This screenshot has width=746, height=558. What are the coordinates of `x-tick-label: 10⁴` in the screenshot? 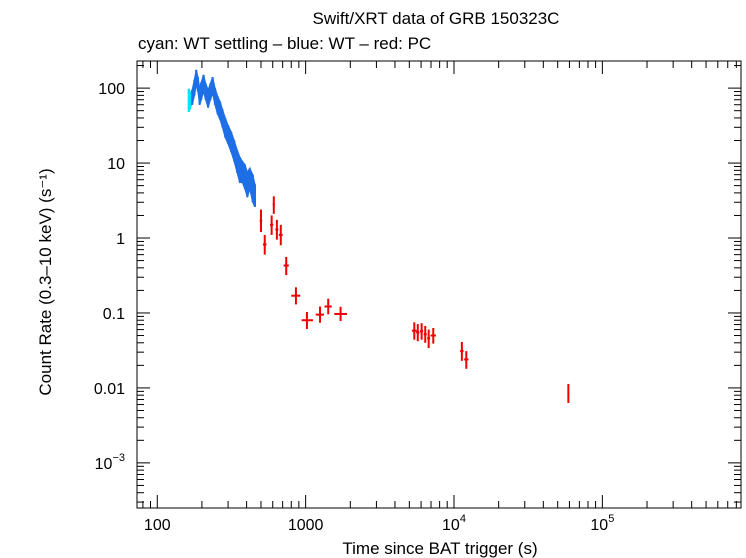 It's located at (454, 523).